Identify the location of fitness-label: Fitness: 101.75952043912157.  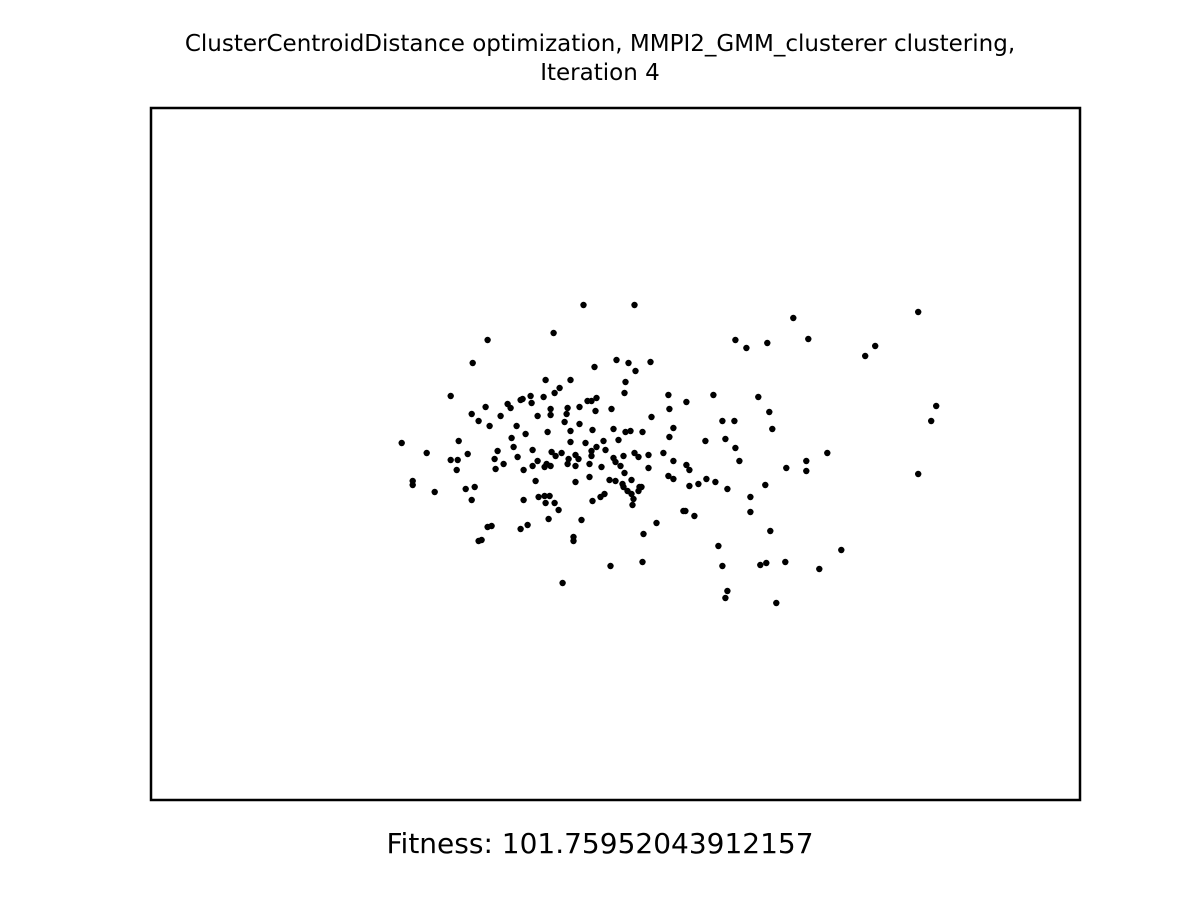
(600, 843).